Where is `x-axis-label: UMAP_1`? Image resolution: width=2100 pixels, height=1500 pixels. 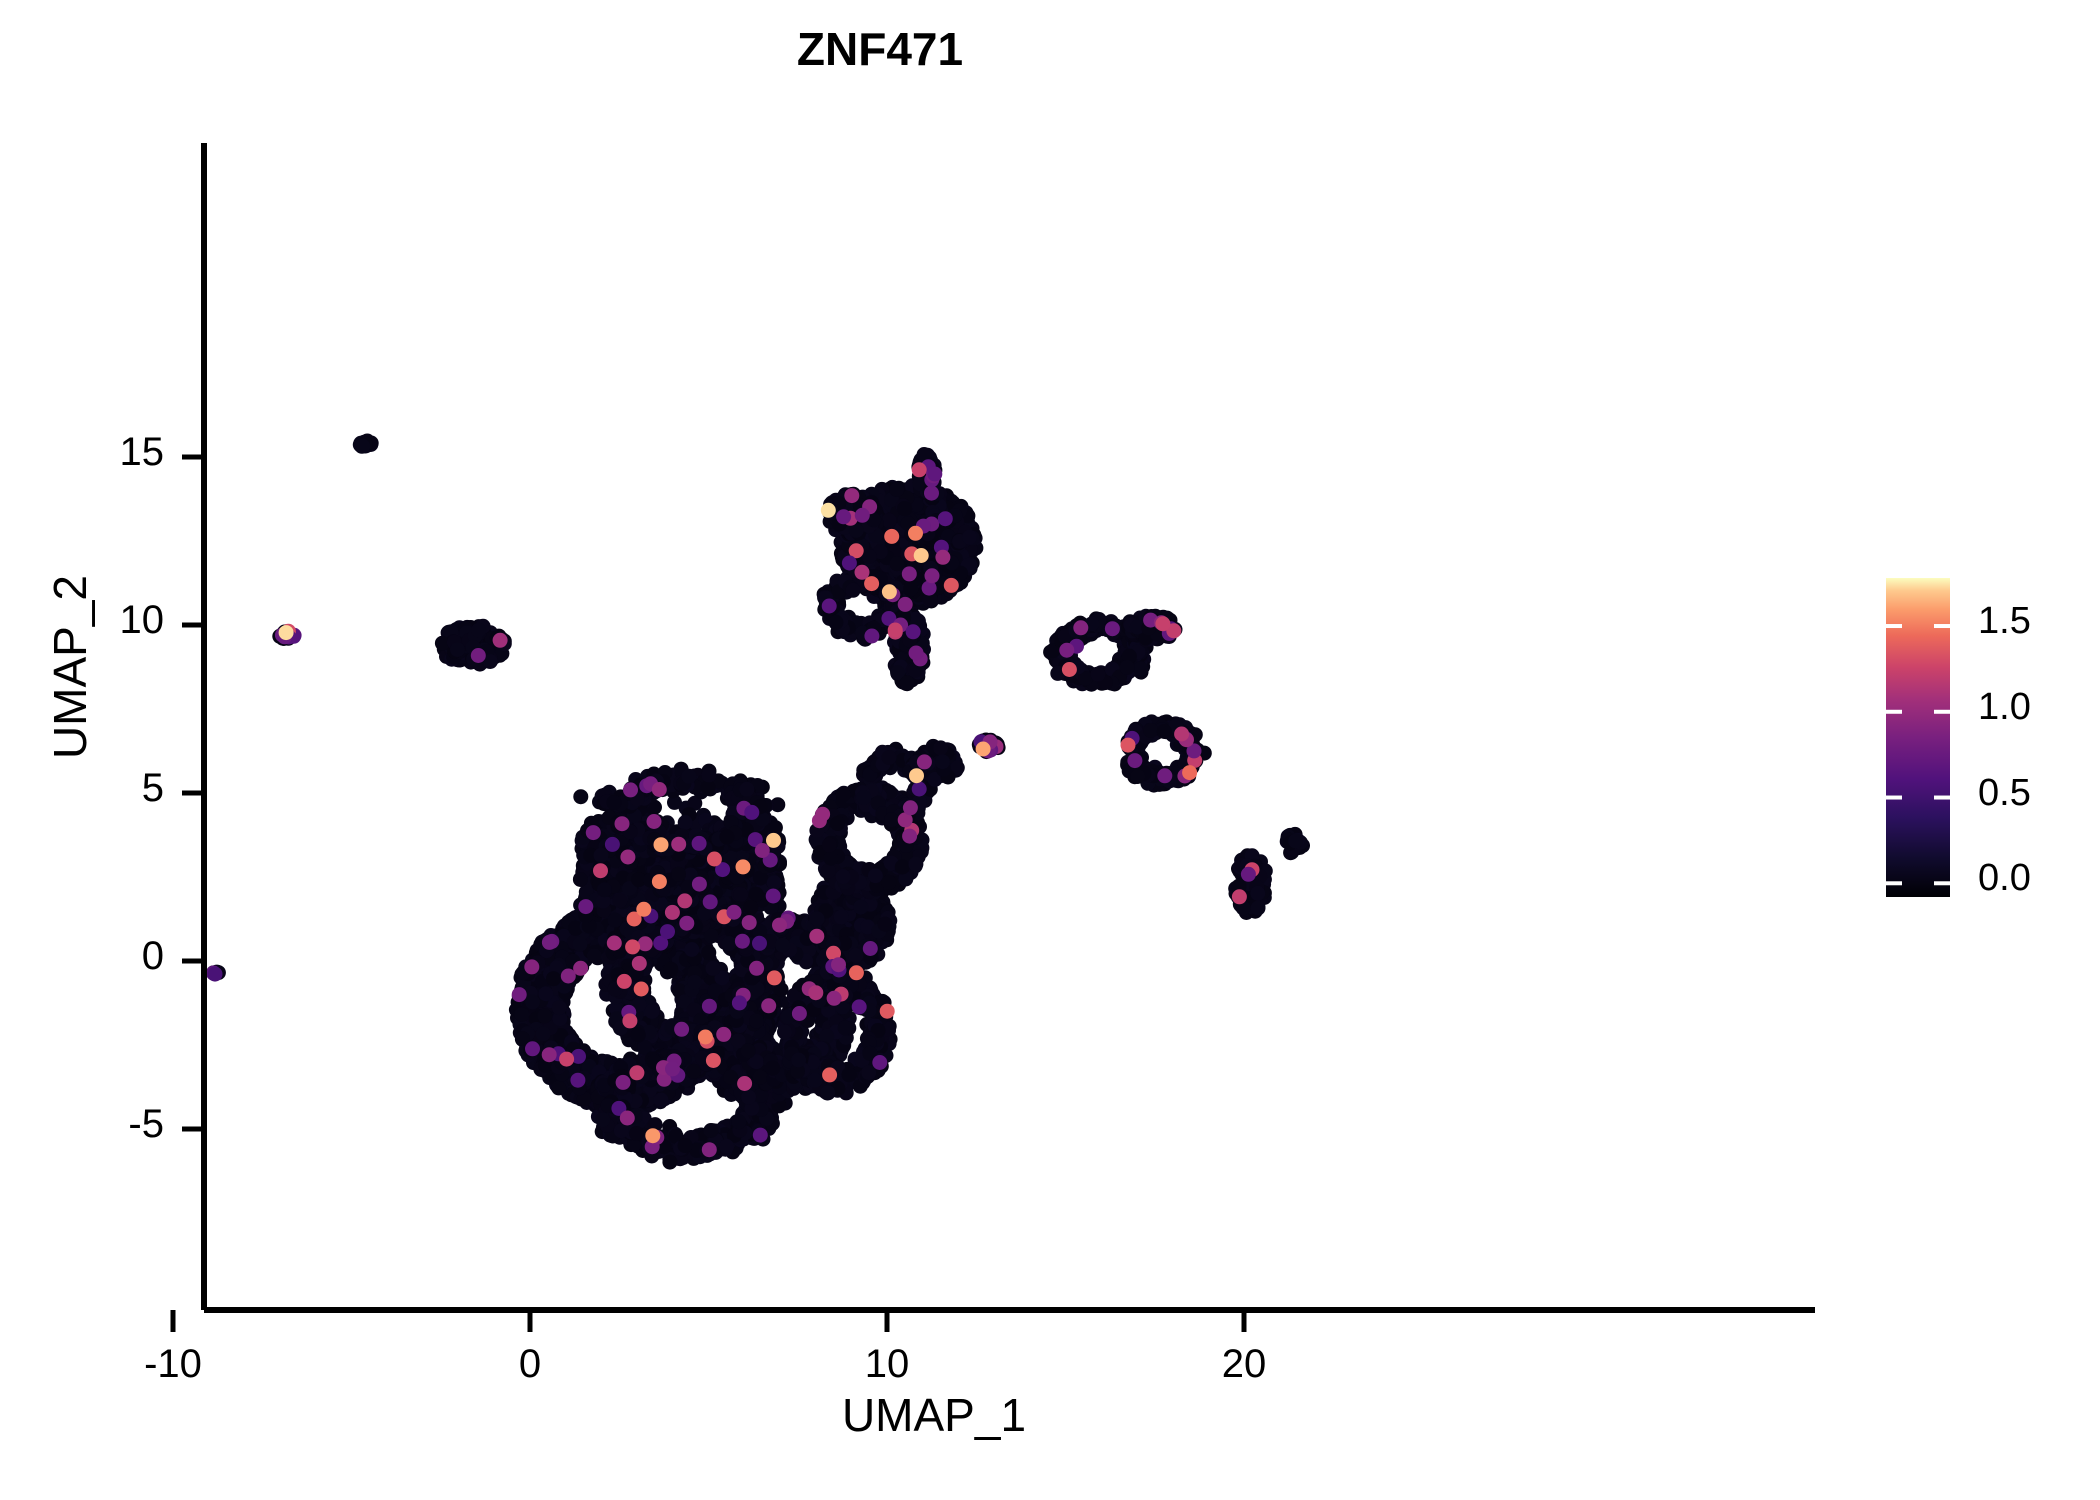
x-axis-label: UMAP_1 is located at coordinates (934, 1415).